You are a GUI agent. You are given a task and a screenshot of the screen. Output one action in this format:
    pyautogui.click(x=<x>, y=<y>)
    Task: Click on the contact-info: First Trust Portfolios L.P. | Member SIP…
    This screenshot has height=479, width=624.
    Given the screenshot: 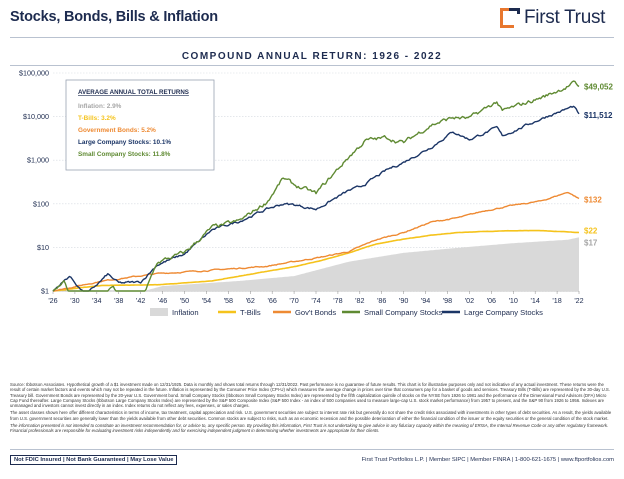 What is the action you would take?
    pyautogui.click(x=487, y=460)
    